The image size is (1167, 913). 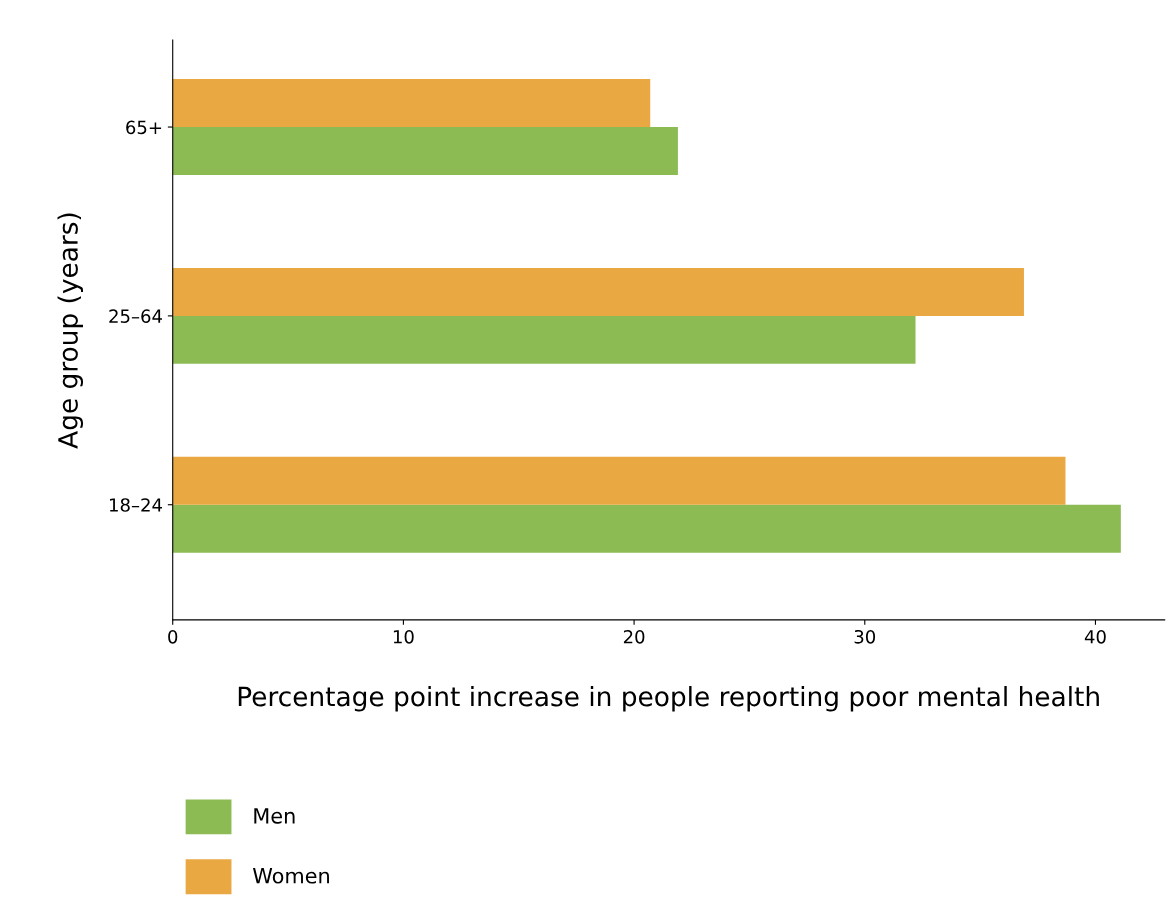 What do you see at coordinates (136, 505) in the screenshot?
I see `y-tick-label: 18–24` at bounding box center [136, 505].